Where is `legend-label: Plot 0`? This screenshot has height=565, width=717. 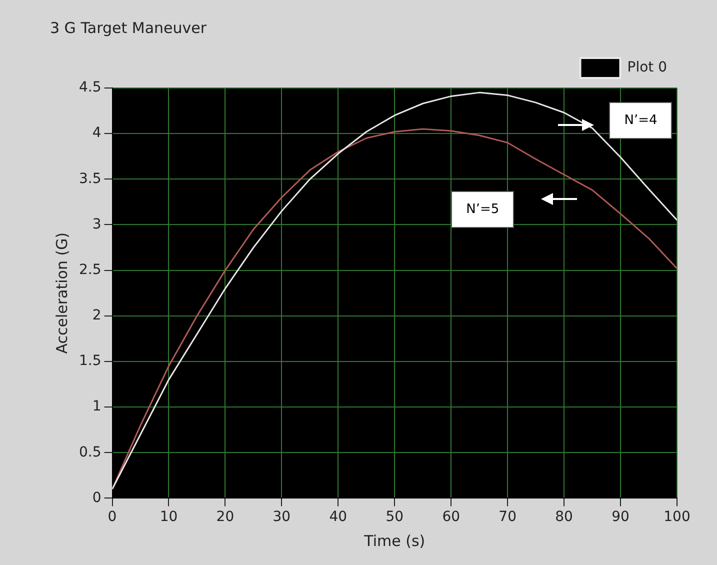 legend-label: Plot 0 is located at coordinates (647, 68).